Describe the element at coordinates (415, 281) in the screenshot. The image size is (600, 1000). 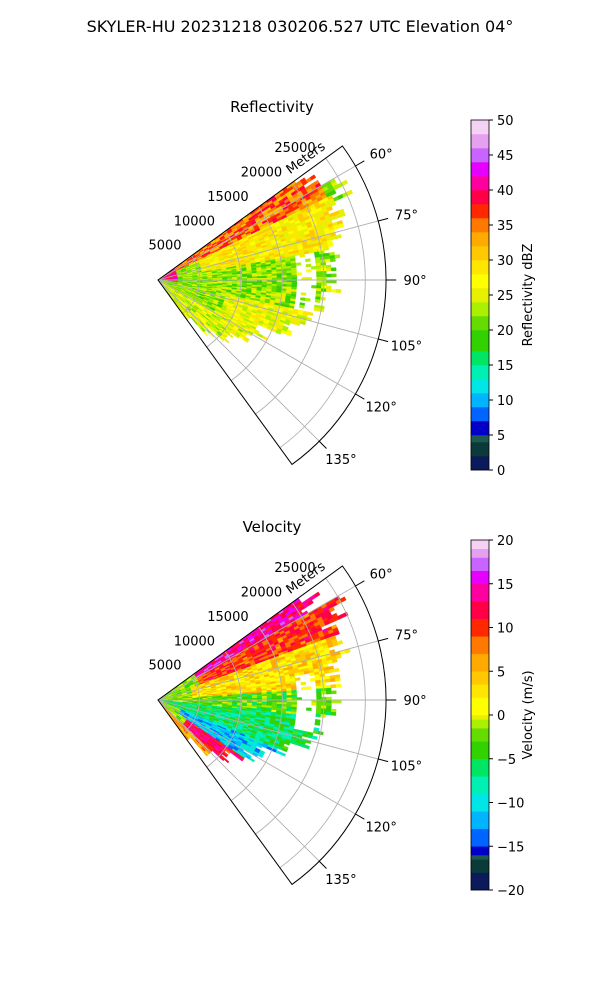
I see `angle-tick-label: 90°` at that location.